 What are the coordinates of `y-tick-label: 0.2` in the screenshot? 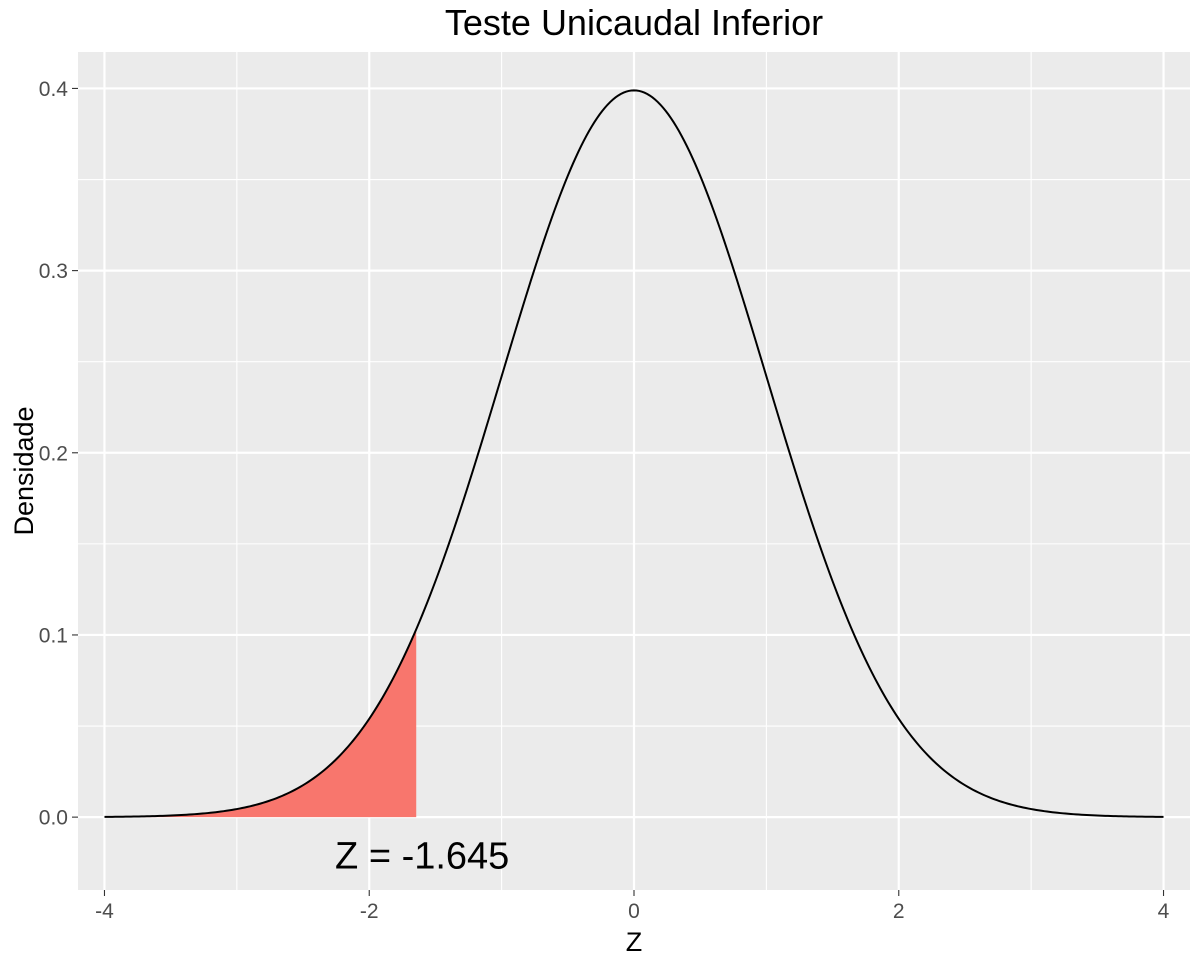 It's located at (53, 453).